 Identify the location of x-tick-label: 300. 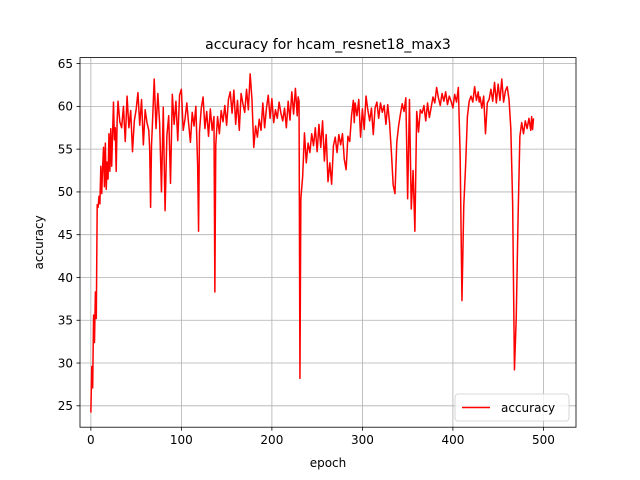
(362, 440).